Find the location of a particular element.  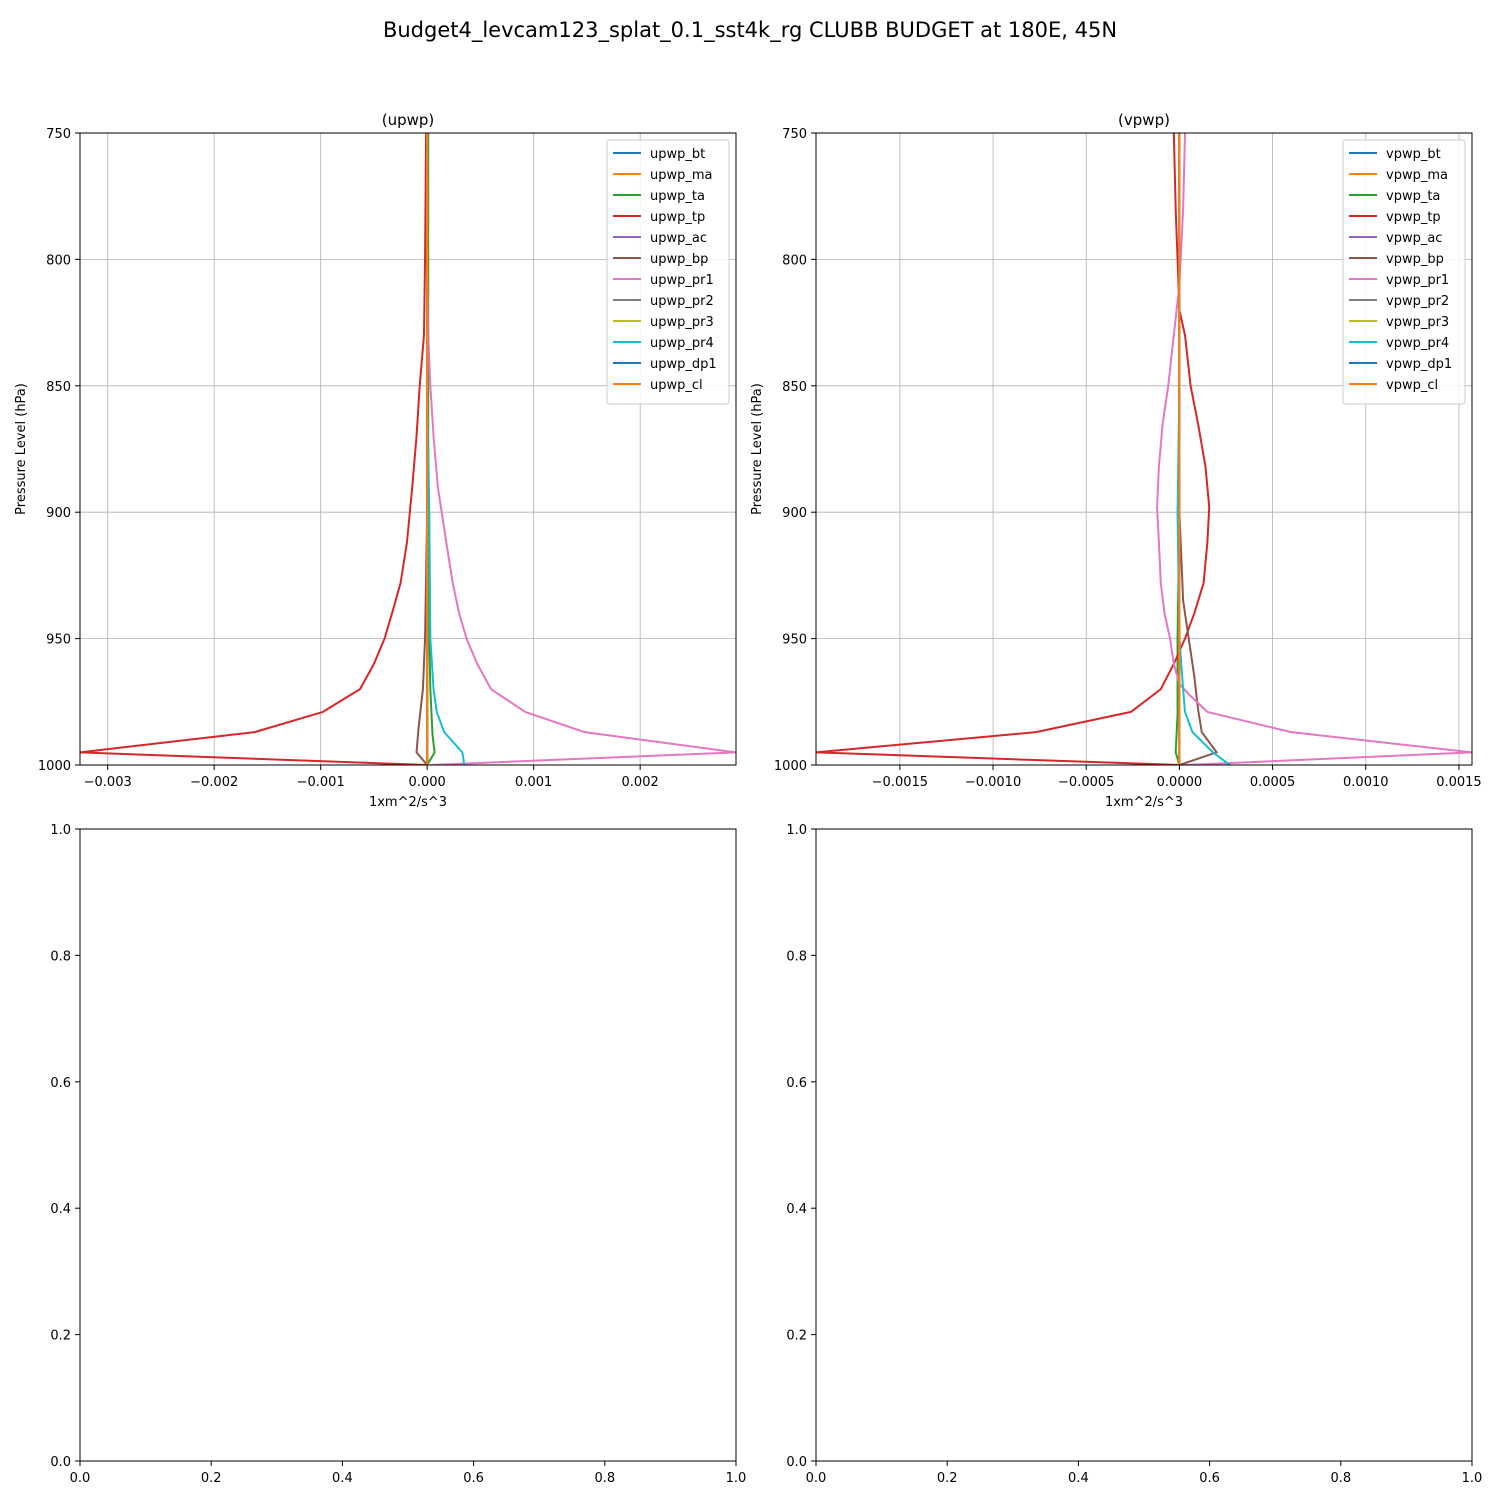

legend-item: upwp_pr1 is located at coordinates (663, 280).